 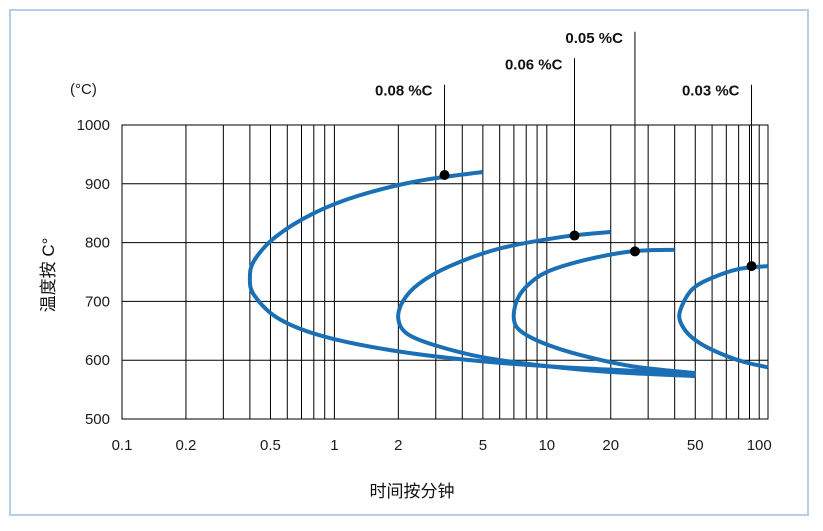 I want to click on y-tick-label: 800, so click(x=97, y=243).